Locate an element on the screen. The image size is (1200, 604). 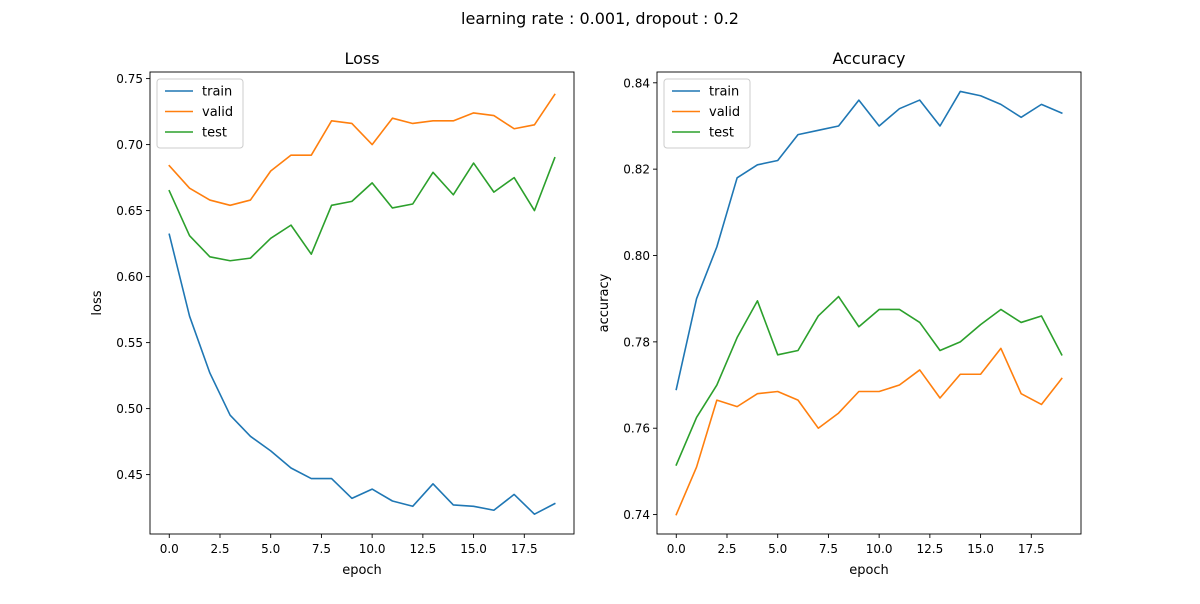
chart1-ylabel: loss is located at coordinates (97, 302).